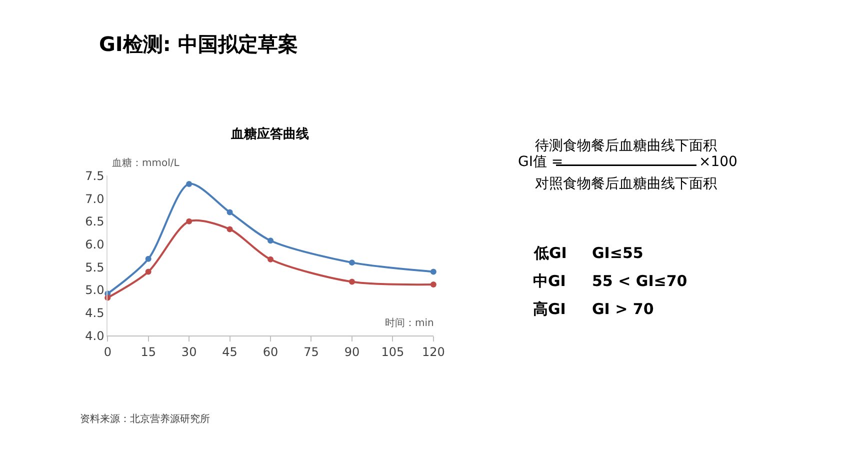 This screenshot has height=475, width=844. I want to click on text: 中GI, so click(549, 281).